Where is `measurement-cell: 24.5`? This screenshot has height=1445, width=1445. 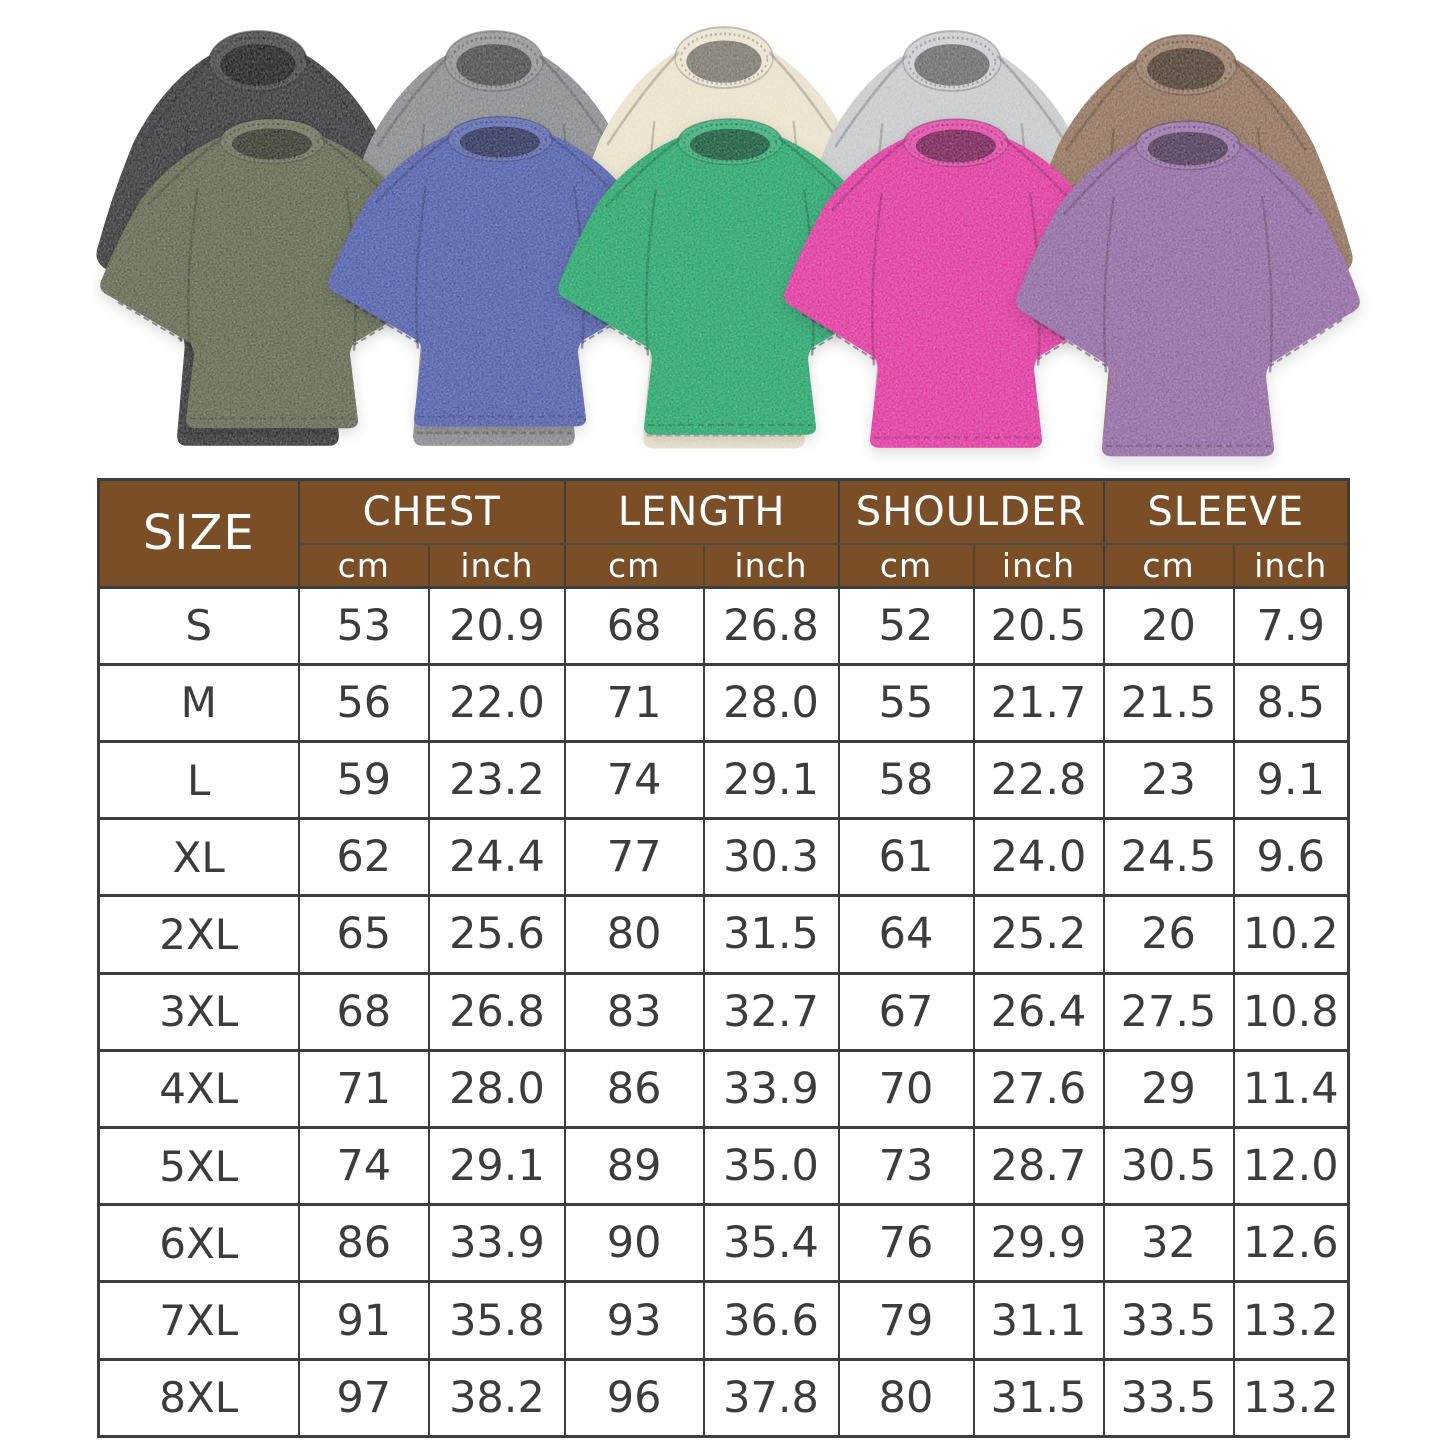 measurement-cell: 24.5 is located at coordinates (1168, 856).